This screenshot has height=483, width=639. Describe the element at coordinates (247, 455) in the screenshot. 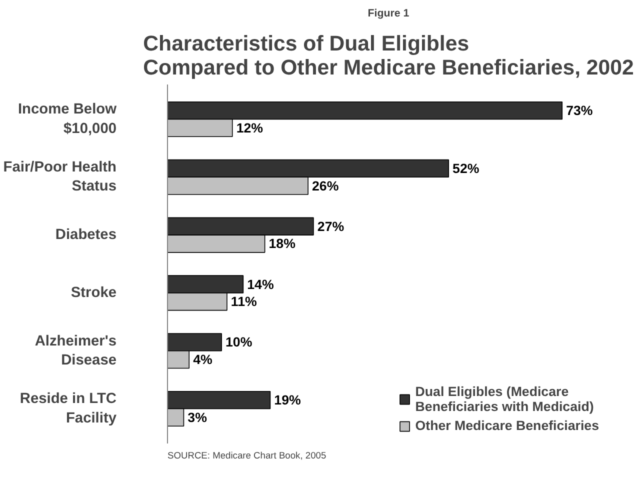

I see `source-note: SOURCE: Medicare Chart Book, 2005` at that location.